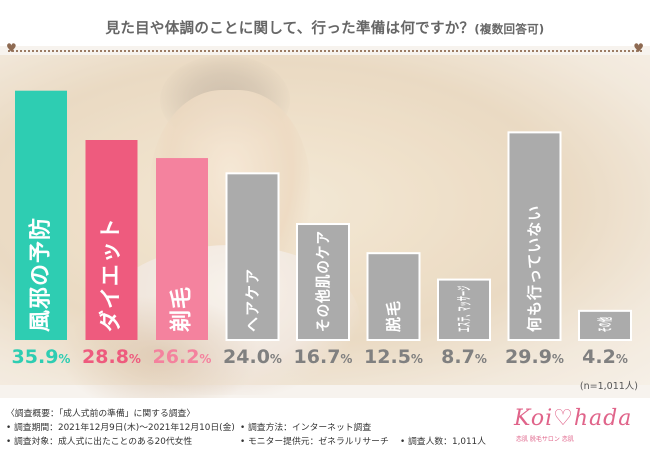 This screenshot has height=450, width=650. I want to click on survey-period: • 調査期間：2021年12月9日(木)～2021年12月10日(金), so click(120, 428).